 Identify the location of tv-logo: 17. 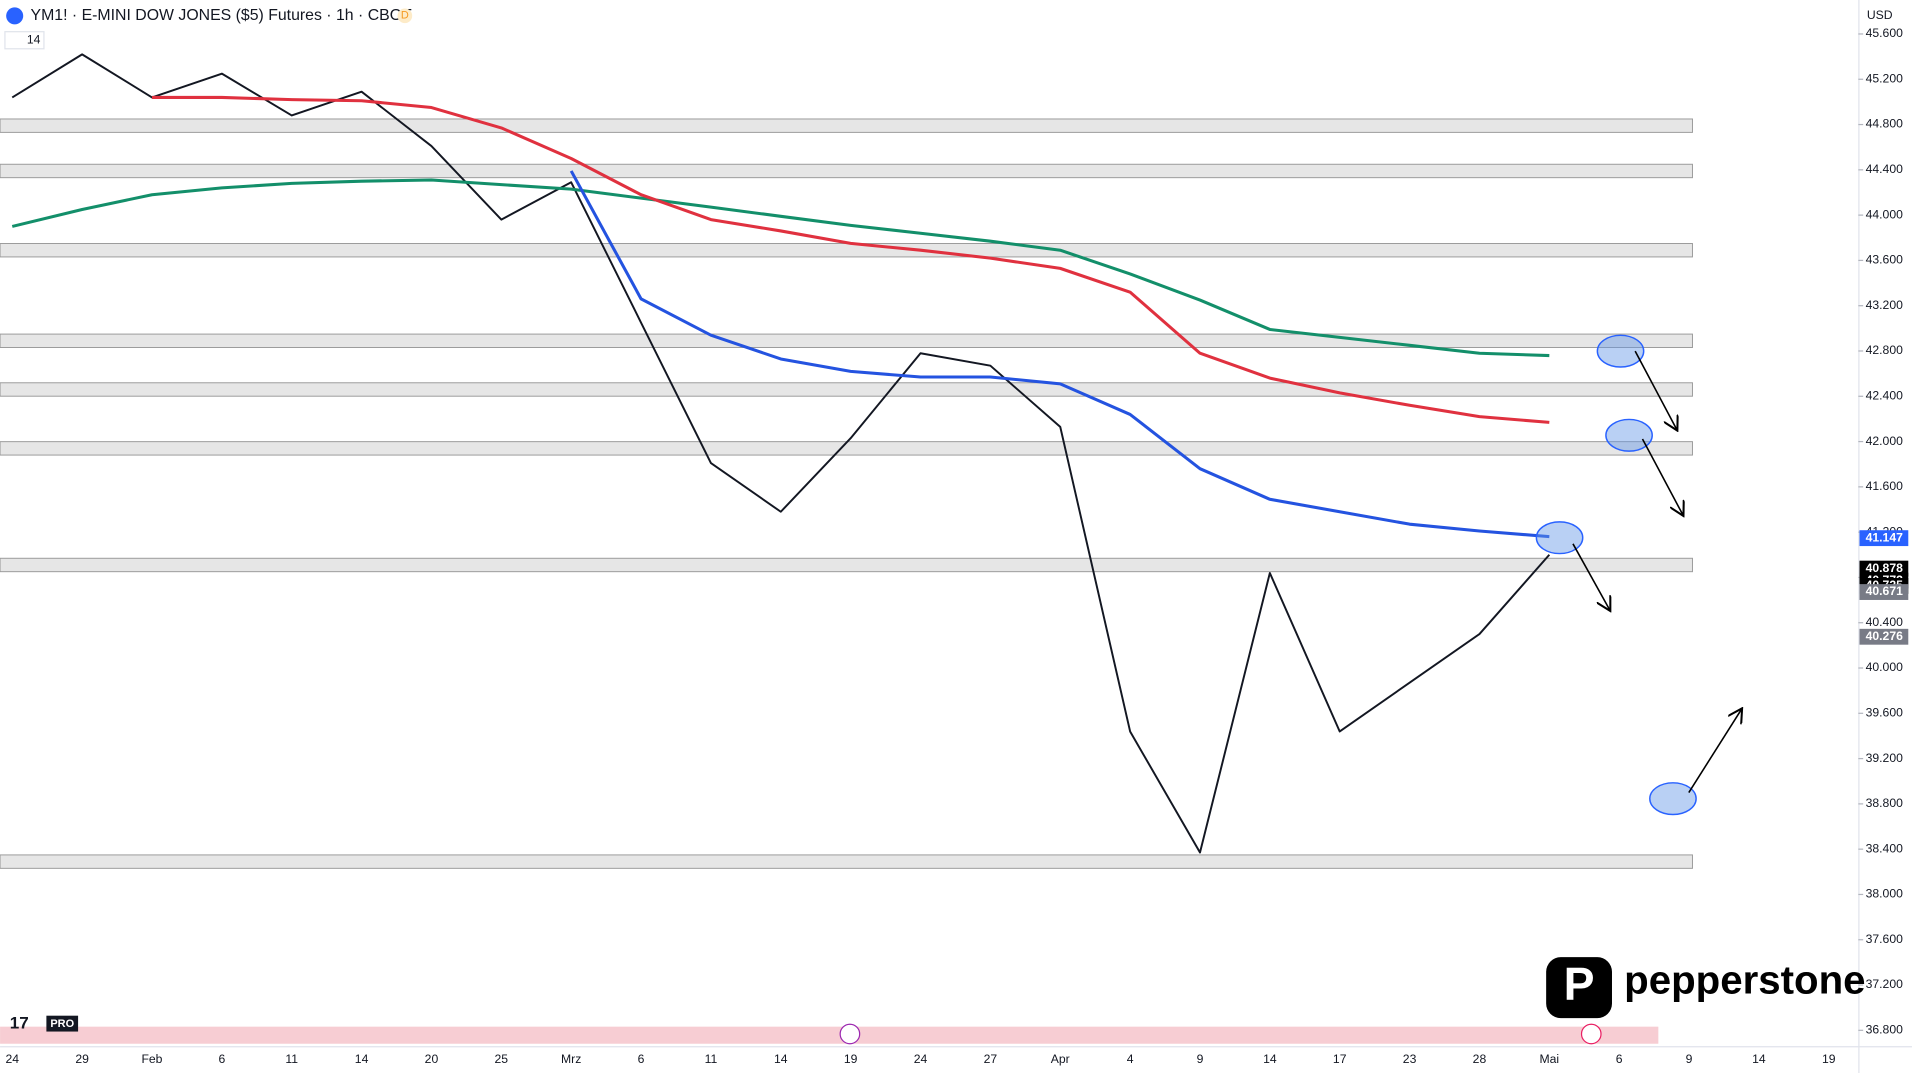
(19, 1023).